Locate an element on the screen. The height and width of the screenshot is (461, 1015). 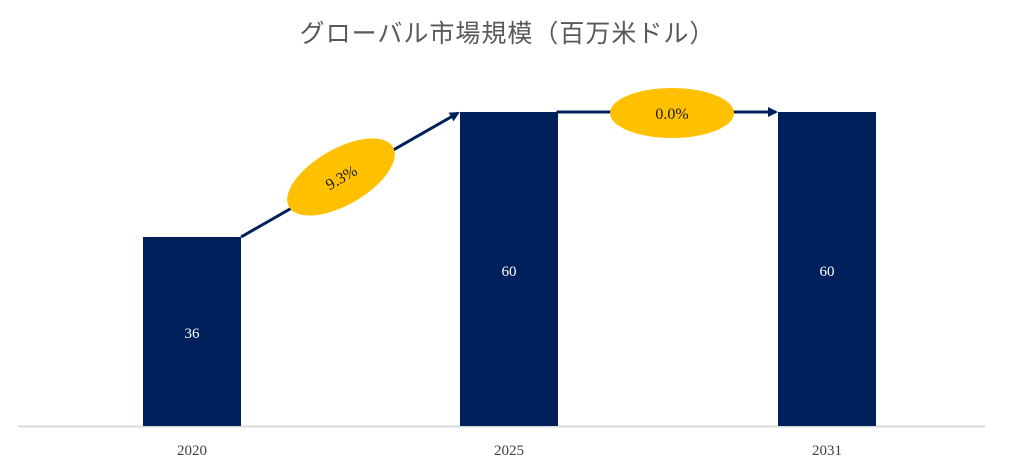
x-tick-label: 2025 is located at coordinates (509, 451).